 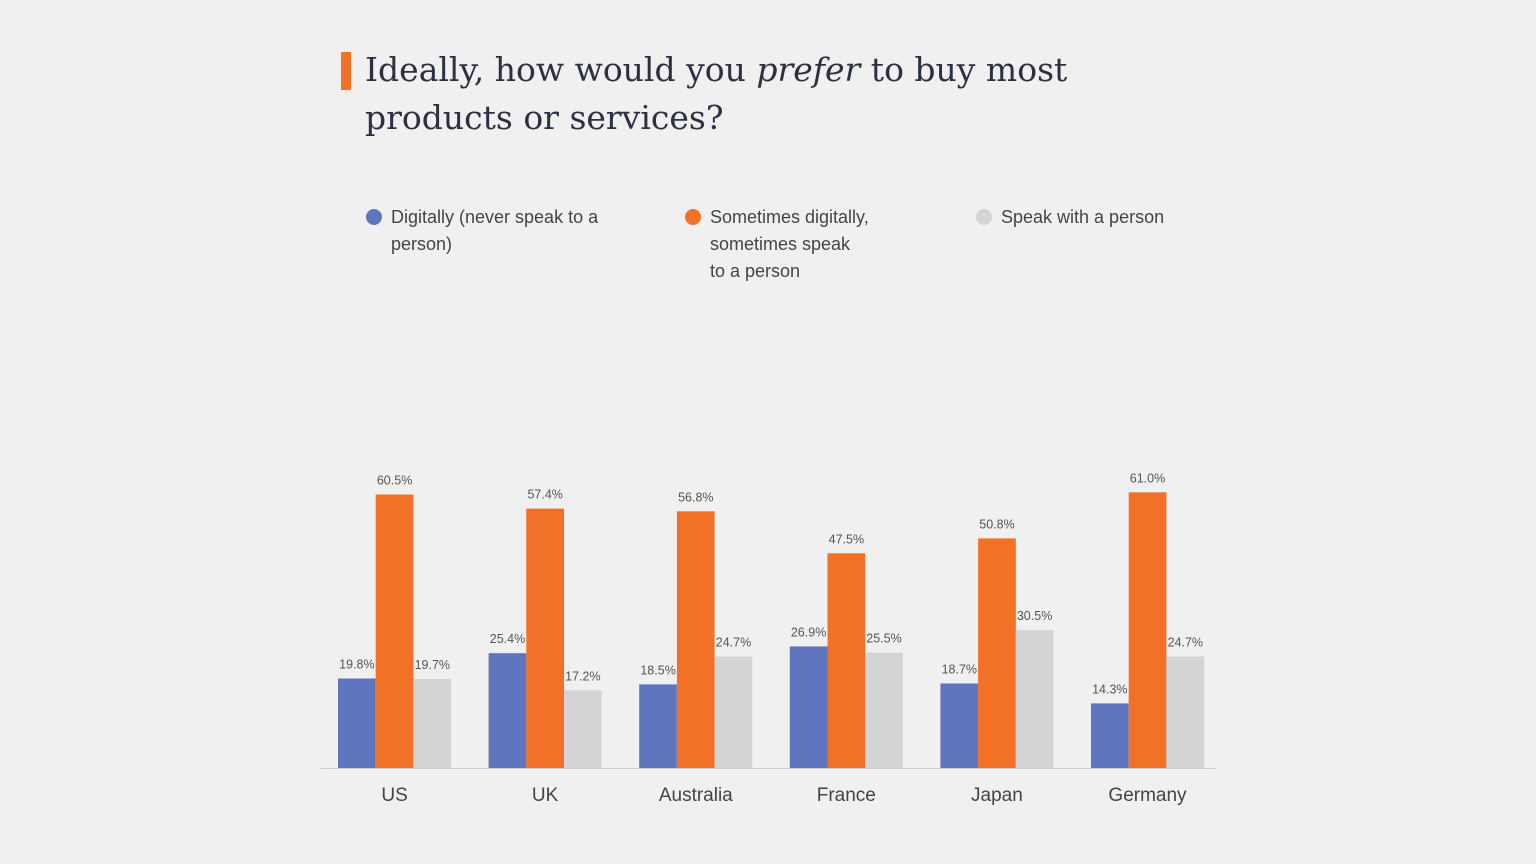 What do you see at coordinates (984, 217) in the screenshot?
I see `legend-marker-person` at bounding box center [984, 217].